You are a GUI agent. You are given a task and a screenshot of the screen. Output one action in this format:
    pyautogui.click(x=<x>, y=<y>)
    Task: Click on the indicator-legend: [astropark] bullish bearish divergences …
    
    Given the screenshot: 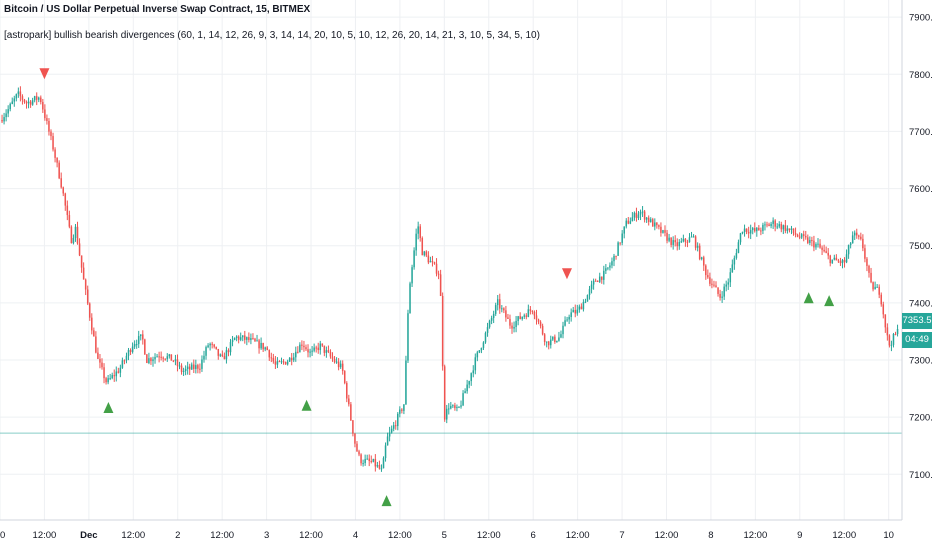 What is the action you would take?
    pyautogui.click(x=272, y=35)
    